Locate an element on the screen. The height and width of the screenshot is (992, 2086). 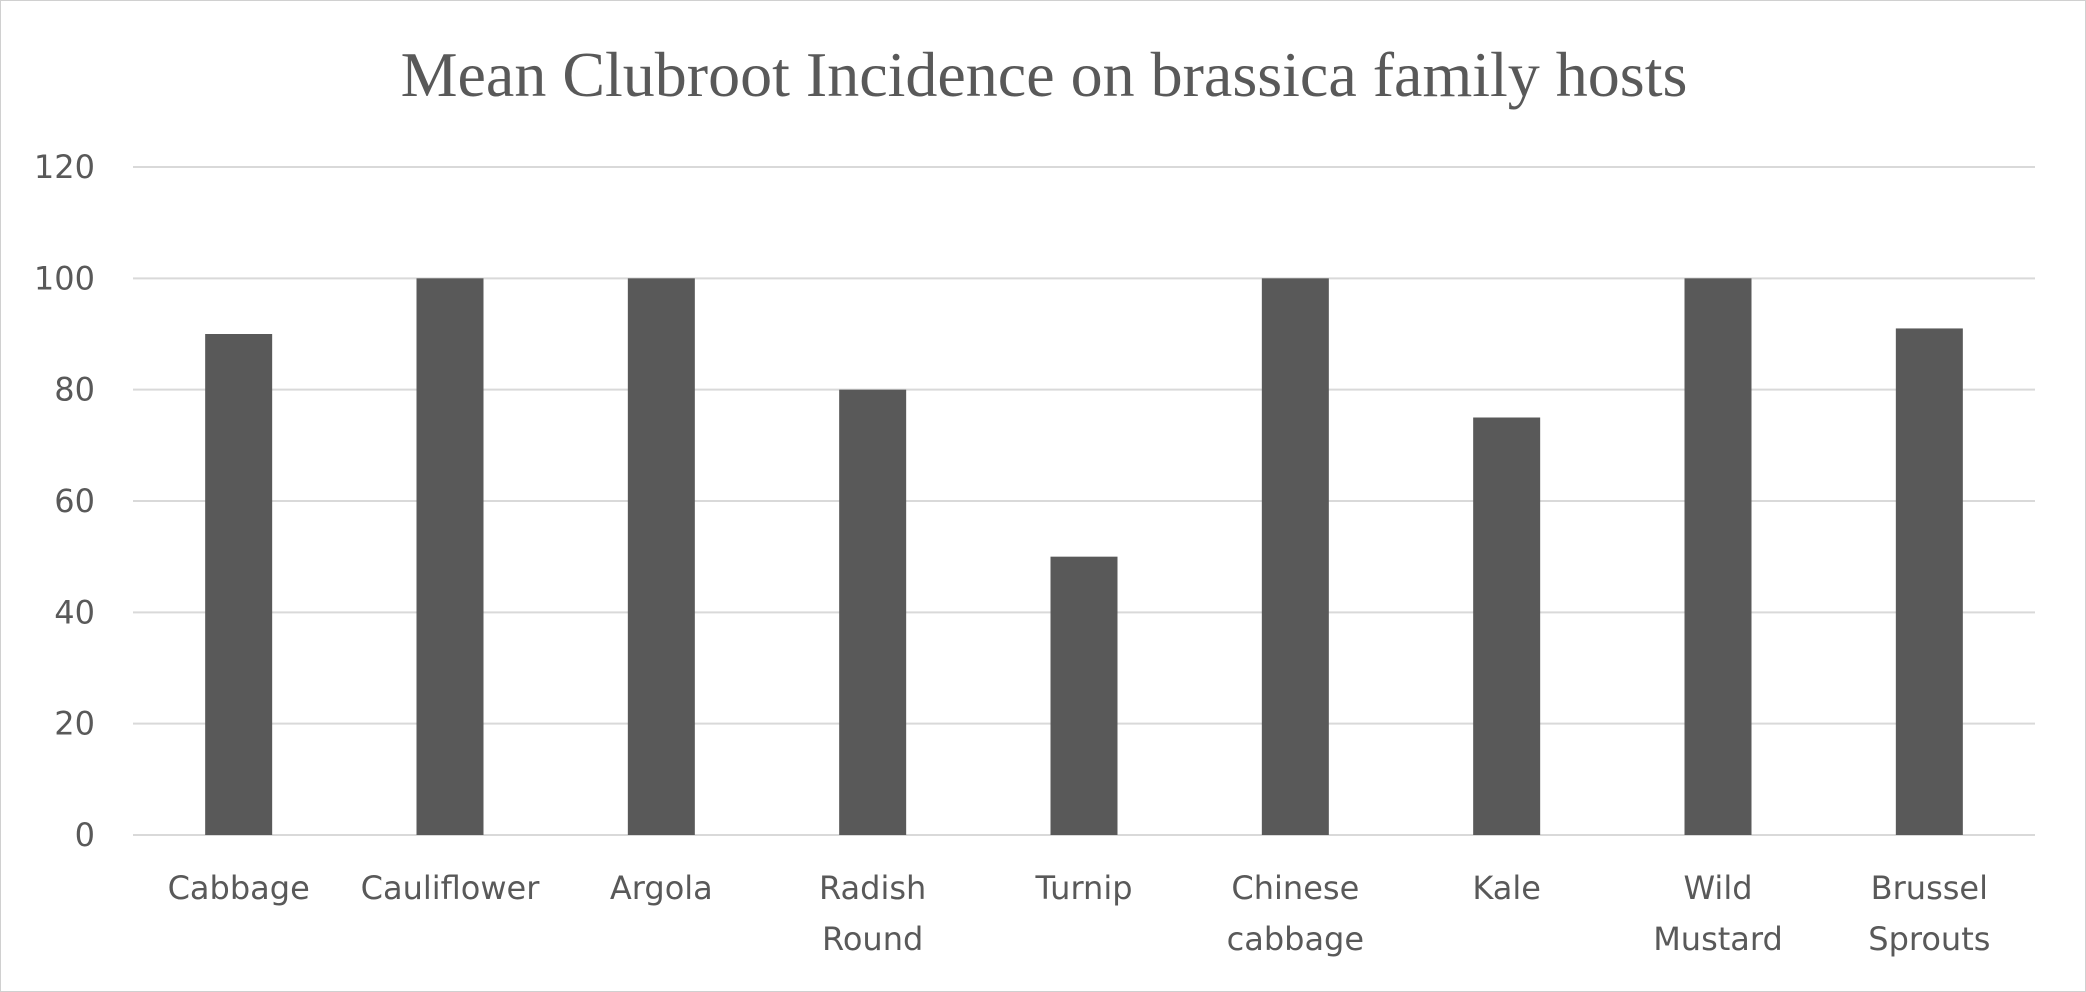
x-tick-label: Turnip is located at coordinates (1083, 888).